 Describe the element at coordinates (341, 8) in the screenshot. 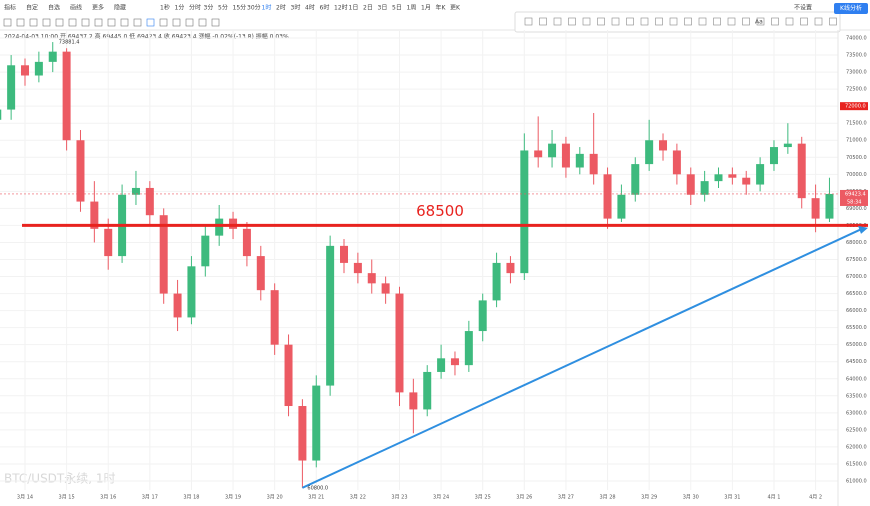

I see `interval: 12时` at that location.